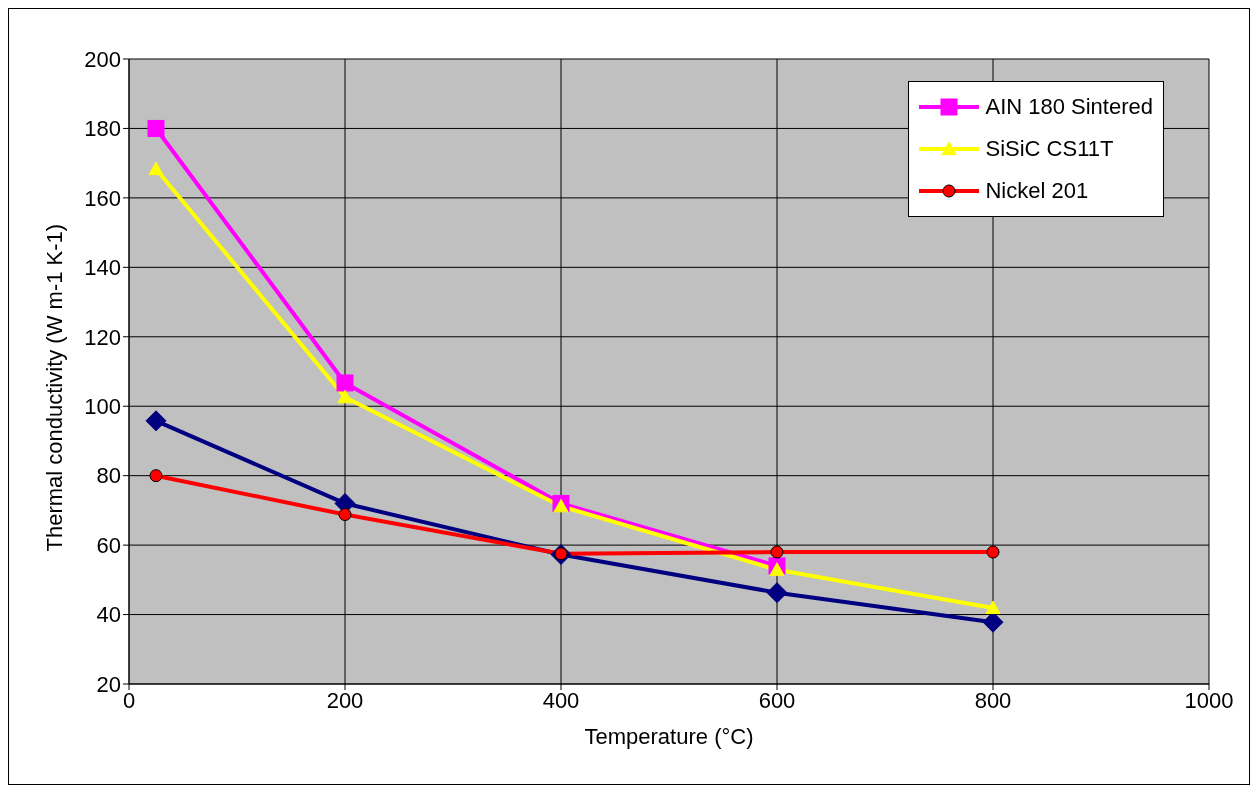  What do you see at coordinates (108, 615) in the screenshot?
I see `y-tick-label: 40` at bounding box center [108, 615].